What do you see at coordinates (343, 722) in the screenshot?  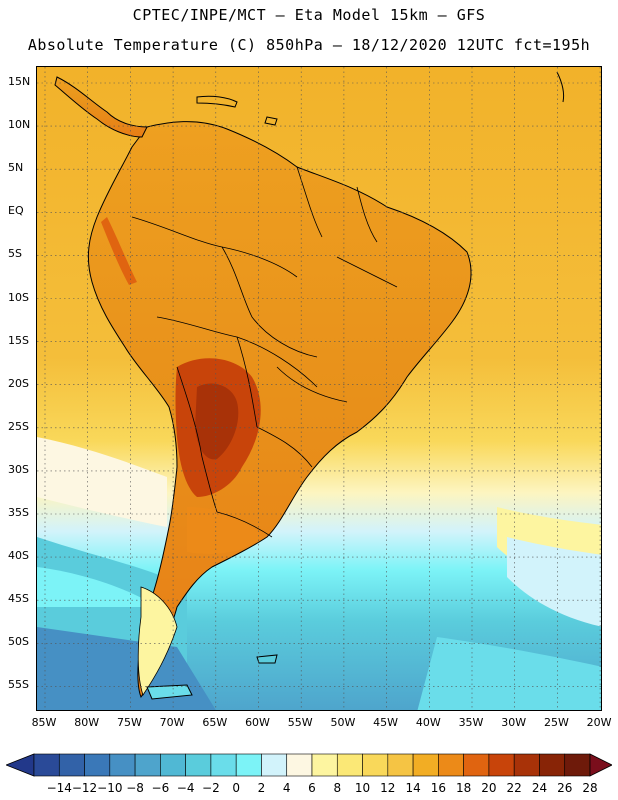 I see `lon-tick-label: 50W` at bounding box center [343, 722].